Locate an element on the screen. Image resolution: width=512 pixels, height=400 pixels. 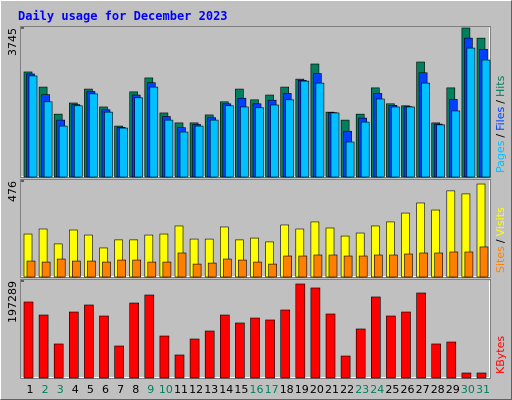
chart-title: Daily usage for December 2023 is located at coordinates (123, 16).